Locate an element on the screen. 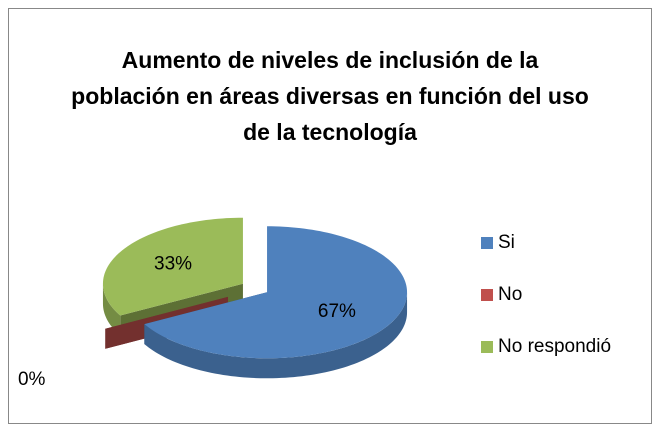 Image resolution: width=660 pixels, height=432 pixels. data-label: 67% is located at coordinates (337, 311).